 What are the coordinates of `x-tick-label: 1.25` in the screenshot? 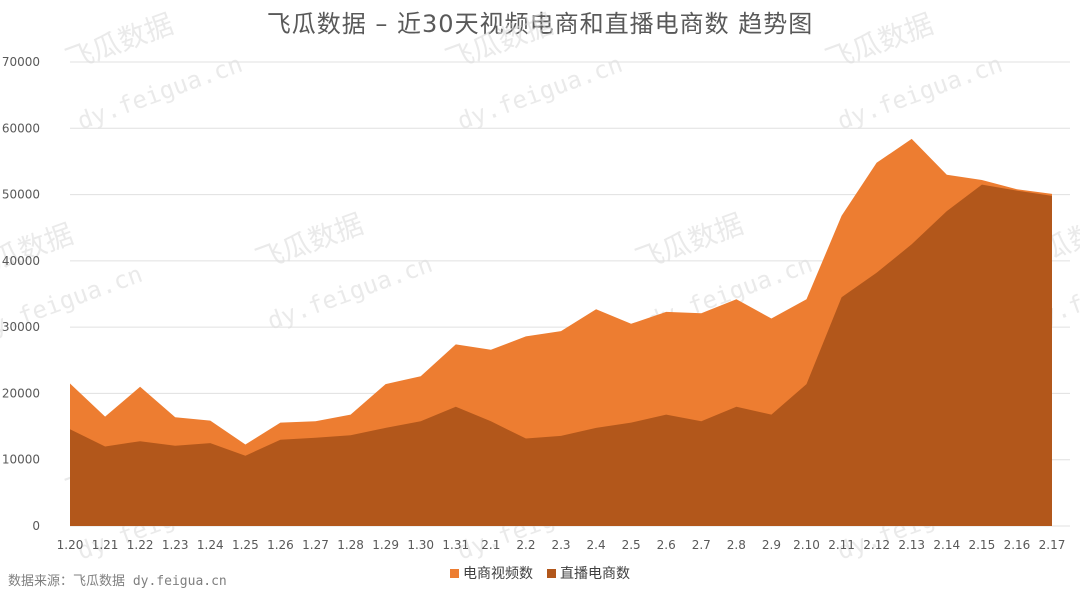 It's located at (245, 545).